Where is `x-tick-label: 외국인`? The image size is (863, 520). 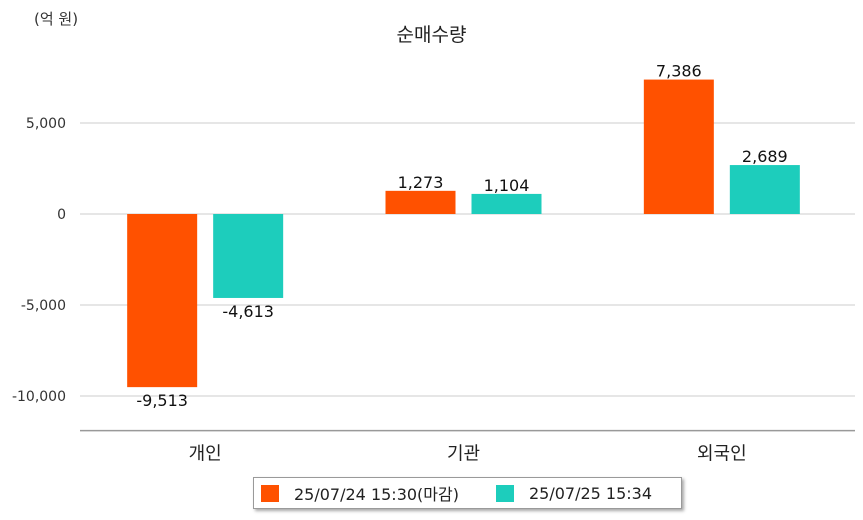
x-tick-label: 외국인 is located at coordinates (722, 454).